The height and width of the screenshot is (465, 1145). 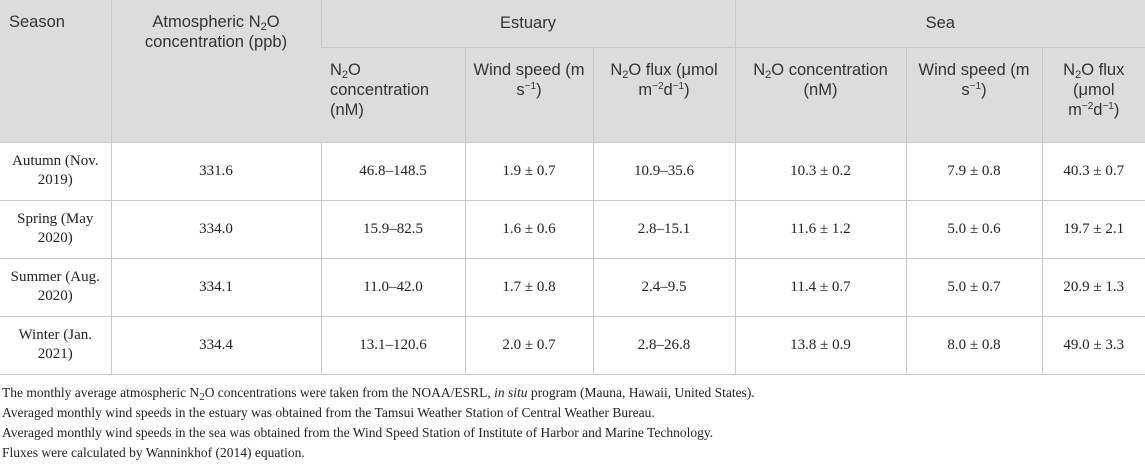 What do you see at coordinates (820, 286) in the screenshot?
I see `sea-concentration-cell: 11.4 ± 0.7` at bounding box center [820, 286].